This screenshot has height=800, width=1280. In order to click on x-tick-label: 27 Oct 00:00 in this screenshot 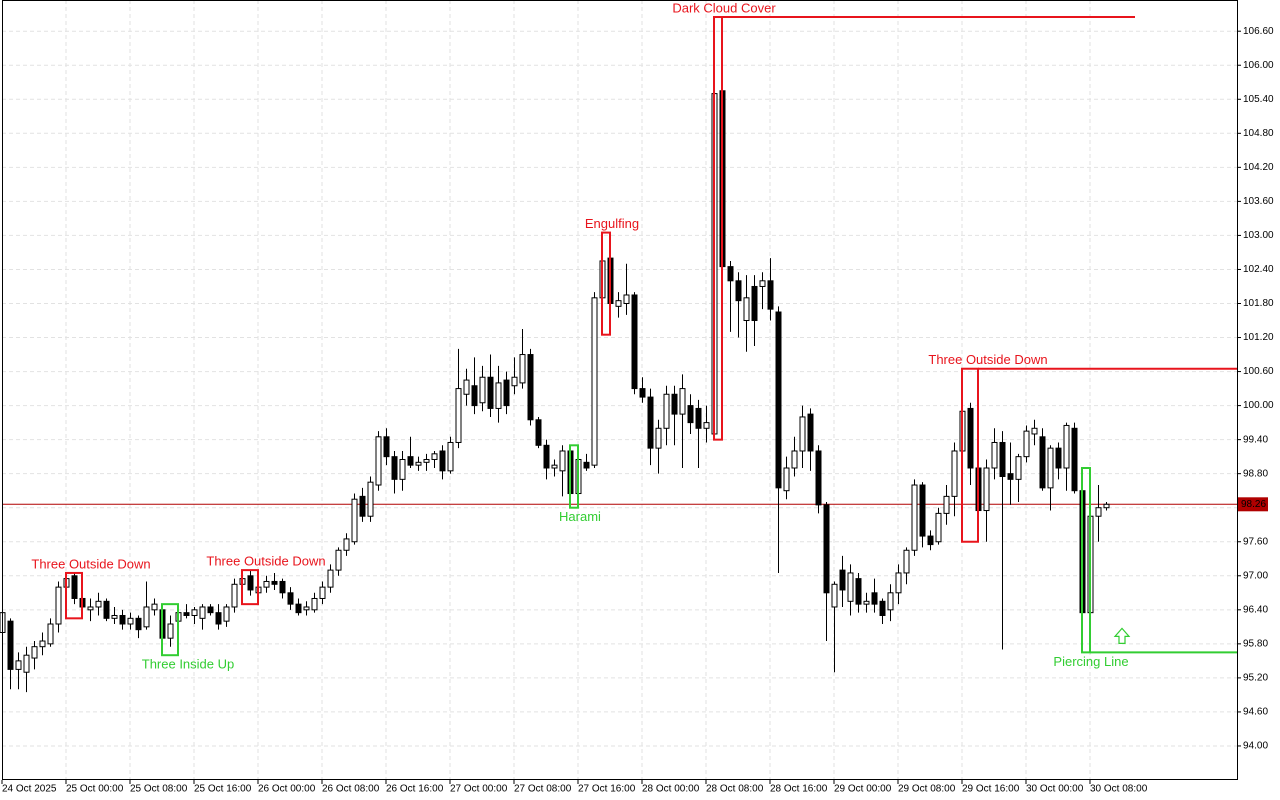, I will do `click(479, 789)`.